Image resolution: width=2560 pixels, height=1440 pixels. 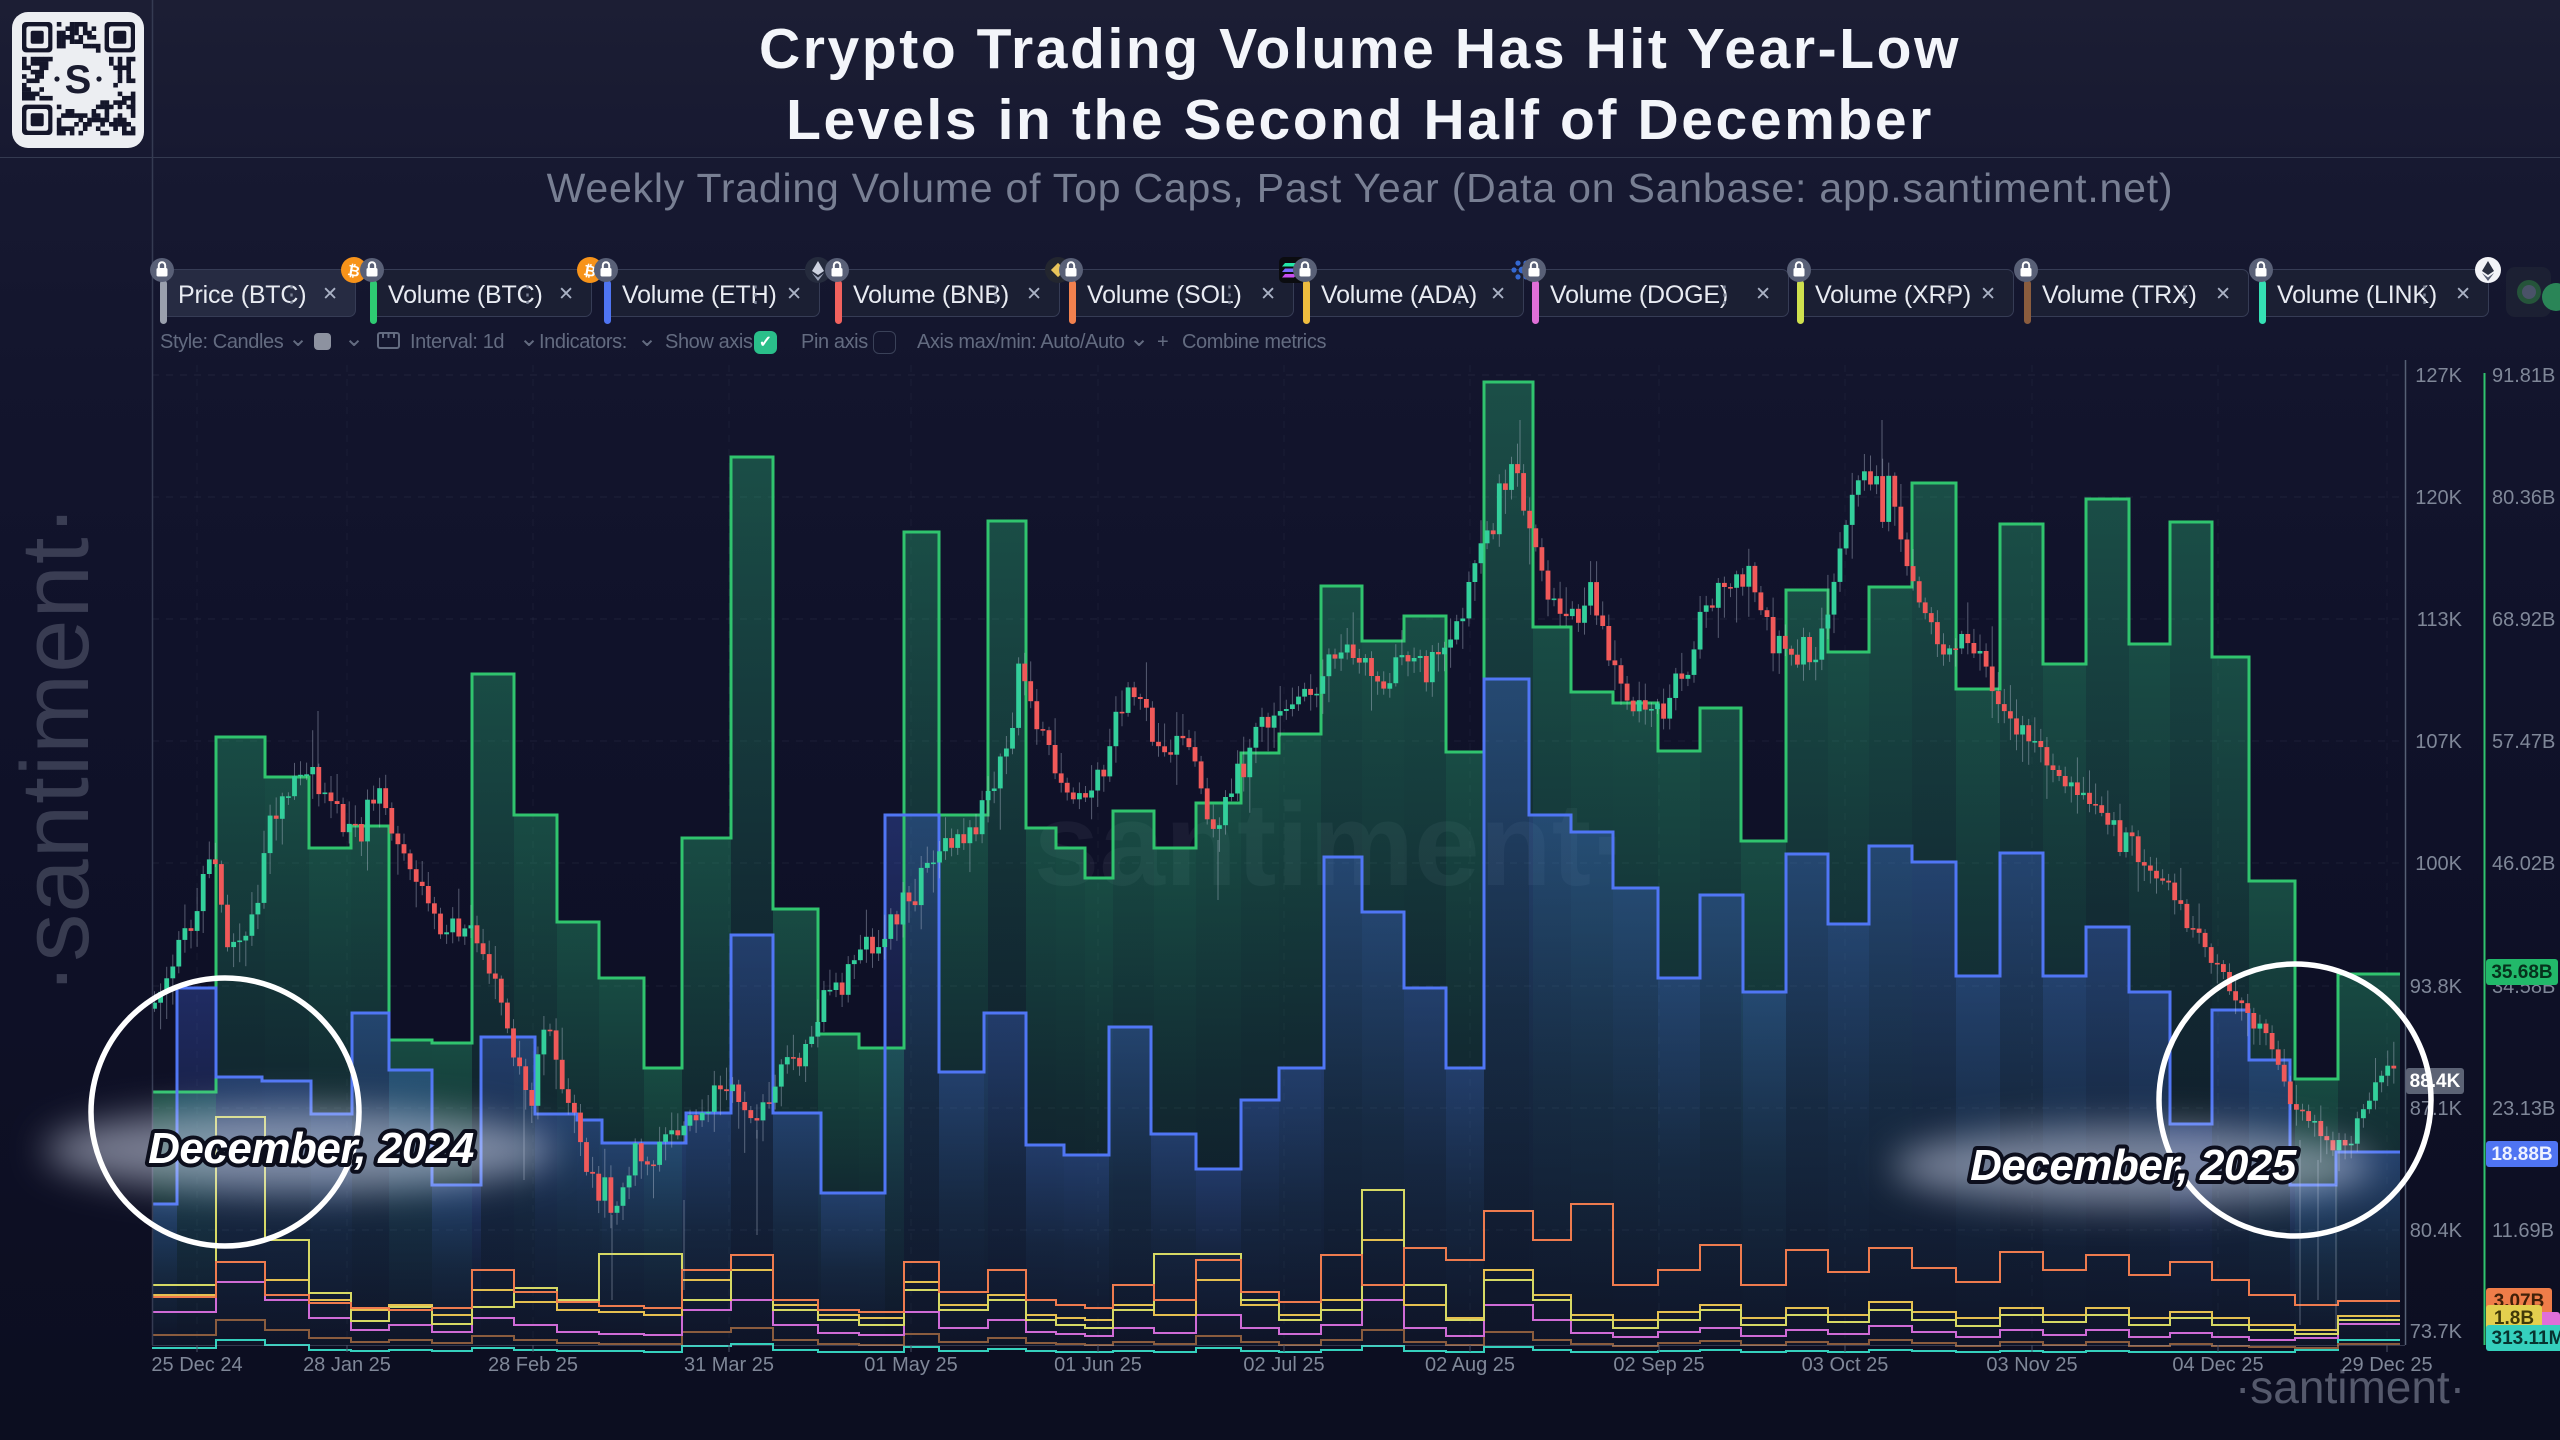 What do you see at coordinates (1283, 1365) in the screenshot?
I see `svg-text: 02 Jul 25` at bounding box center [1283, 1365].